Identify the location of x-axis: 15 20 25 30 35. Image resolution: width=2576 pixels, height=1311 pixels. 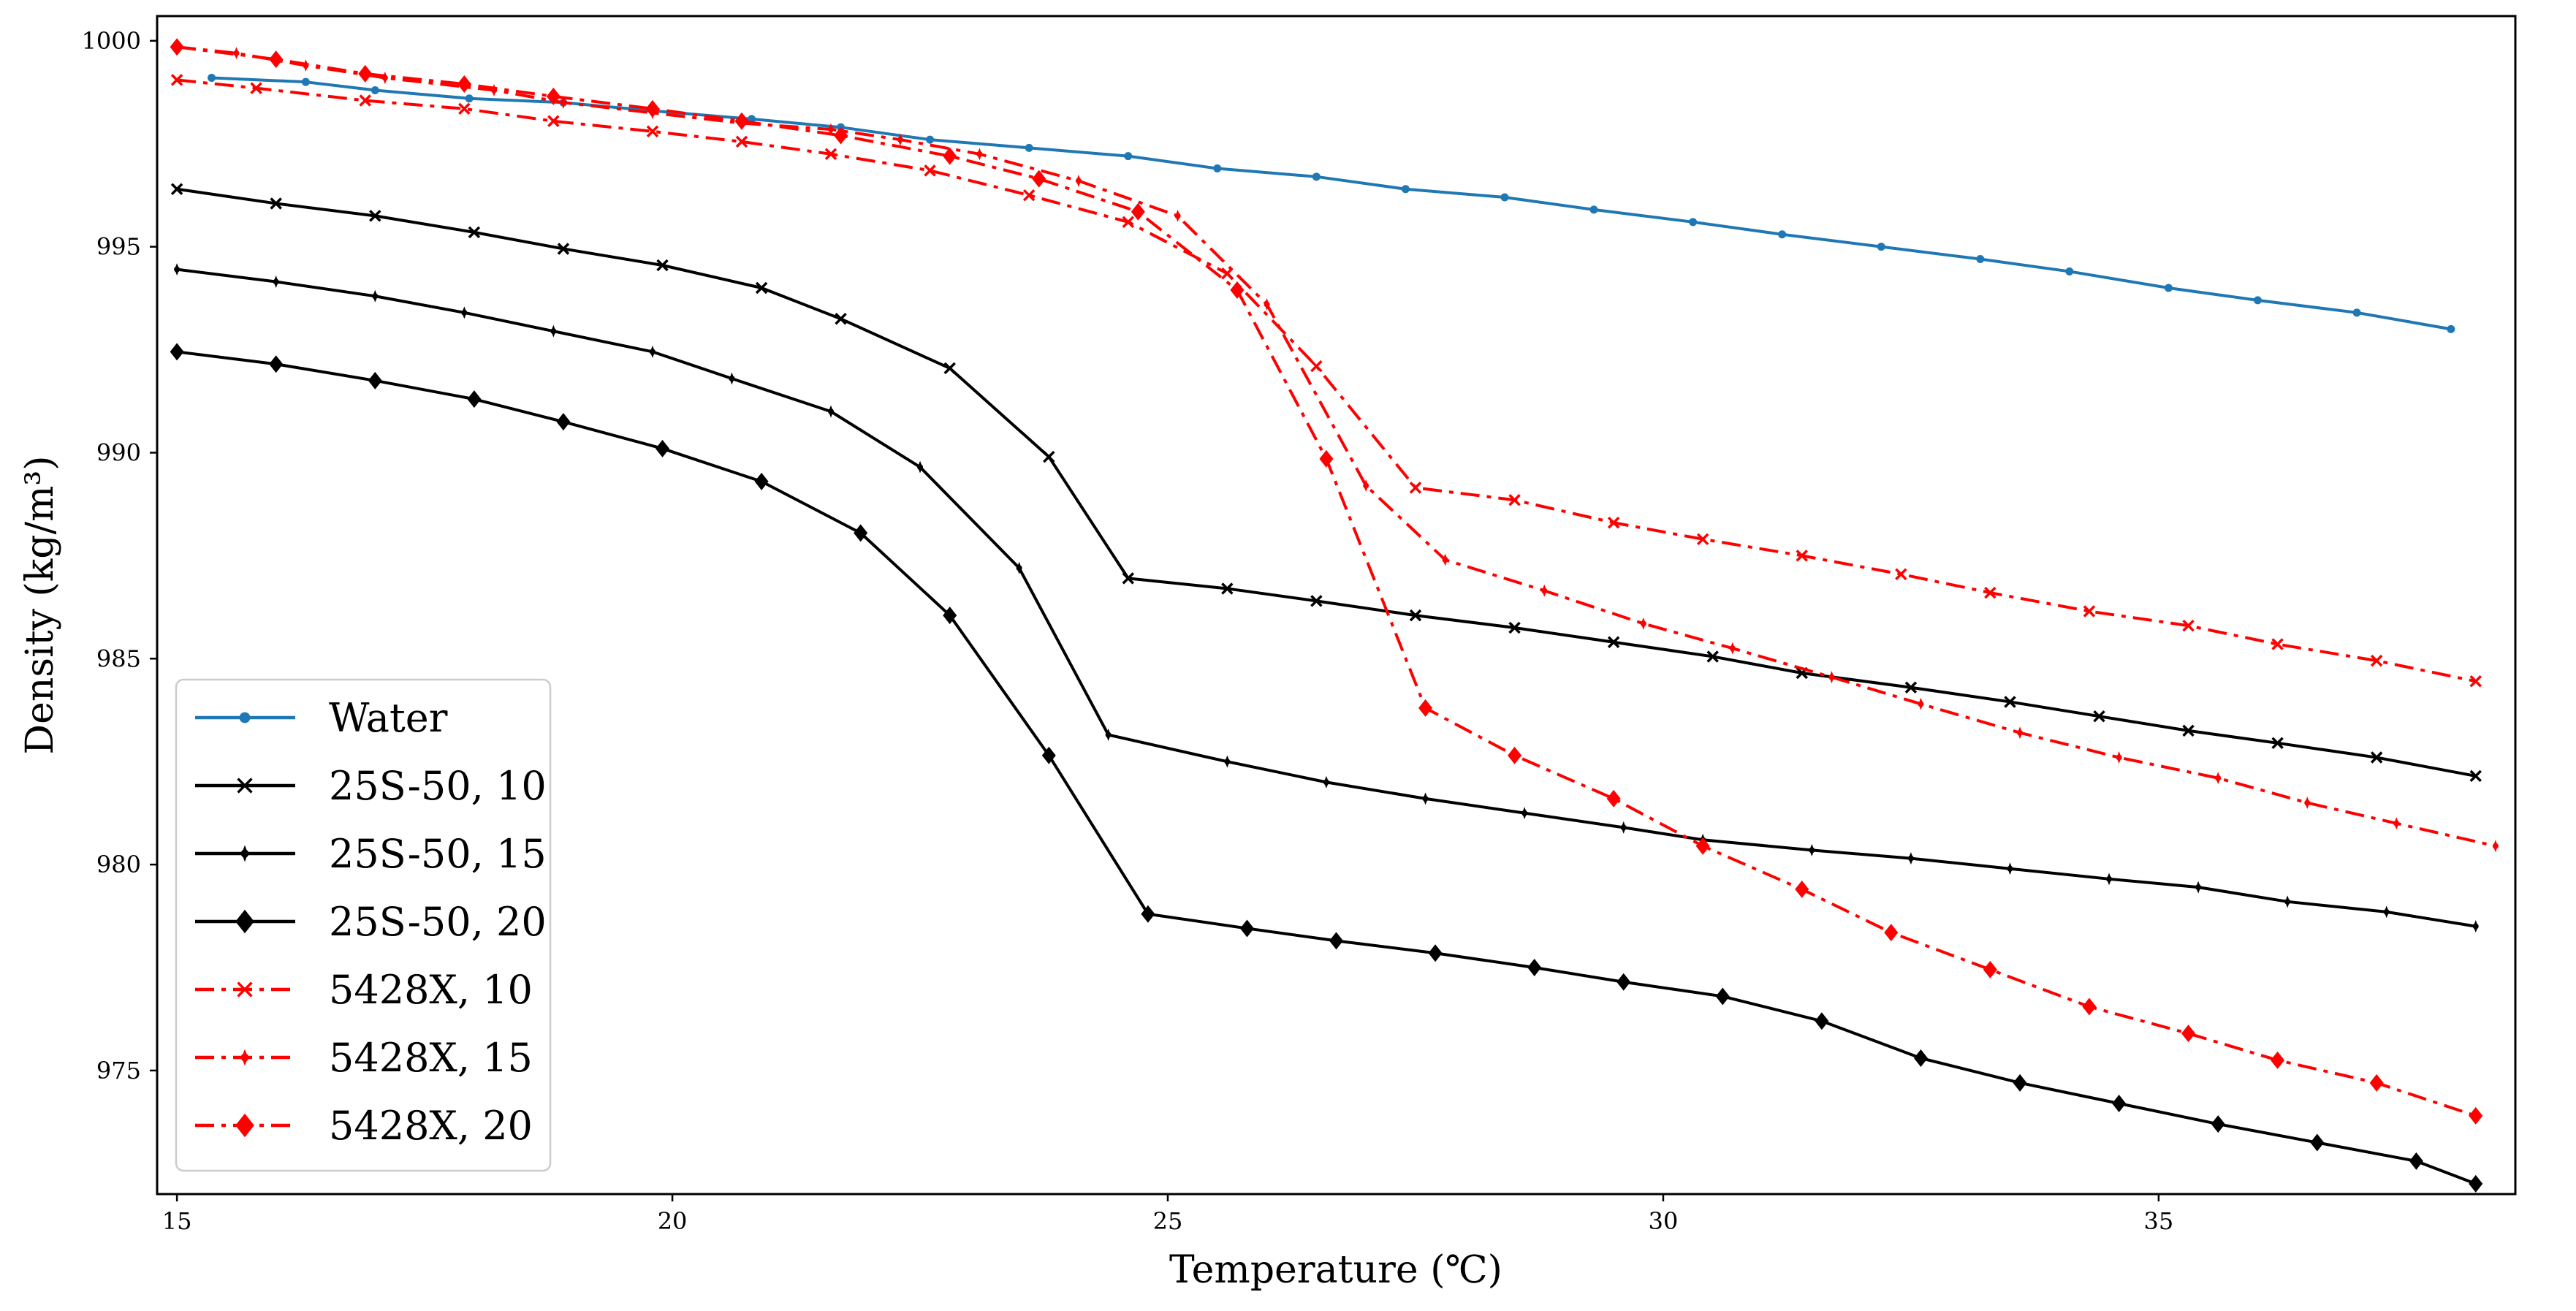
(1167, 1214).